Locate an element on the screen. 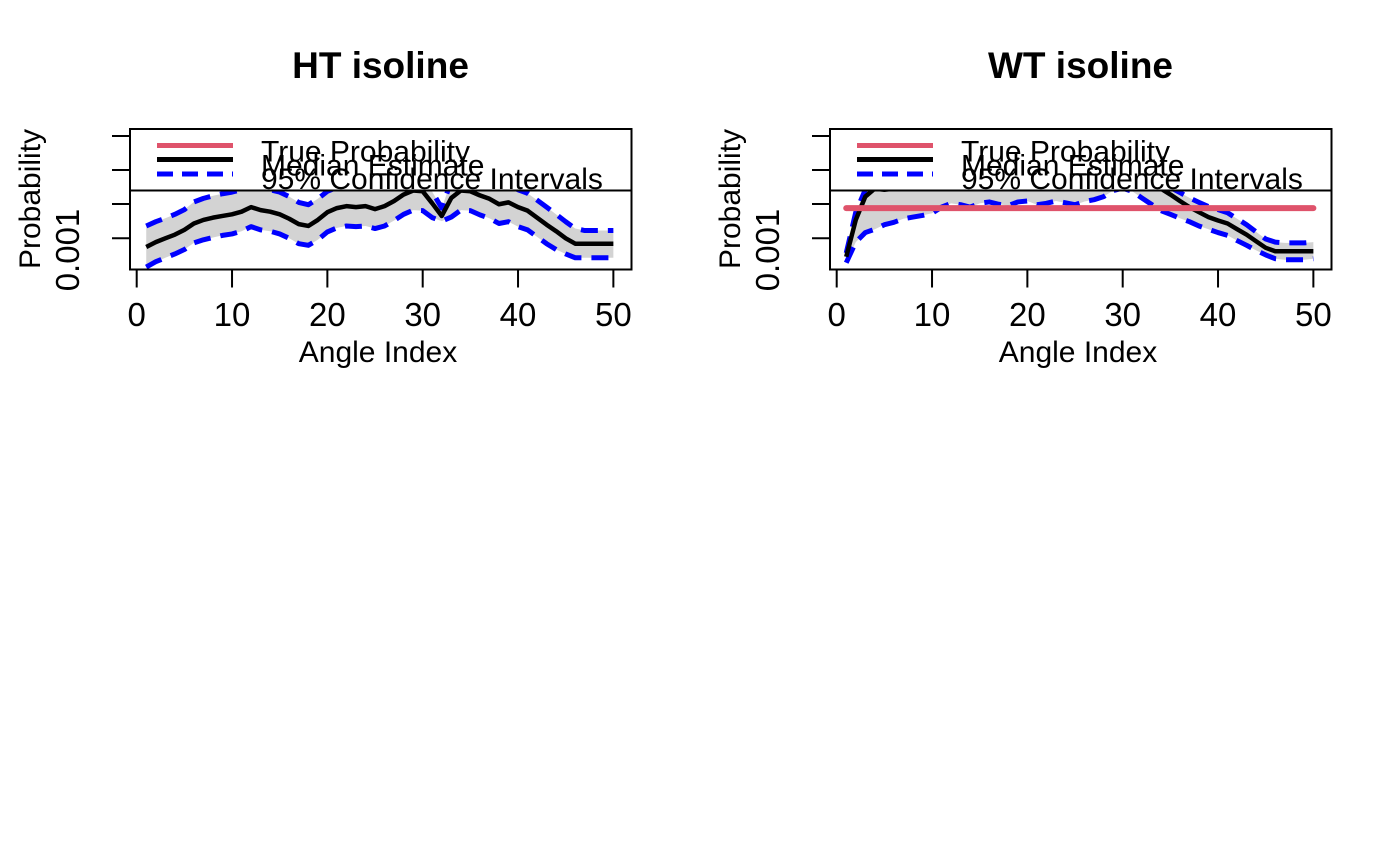  wt-x-axis-label: Angle Index is located at coordinates (1078, 352).